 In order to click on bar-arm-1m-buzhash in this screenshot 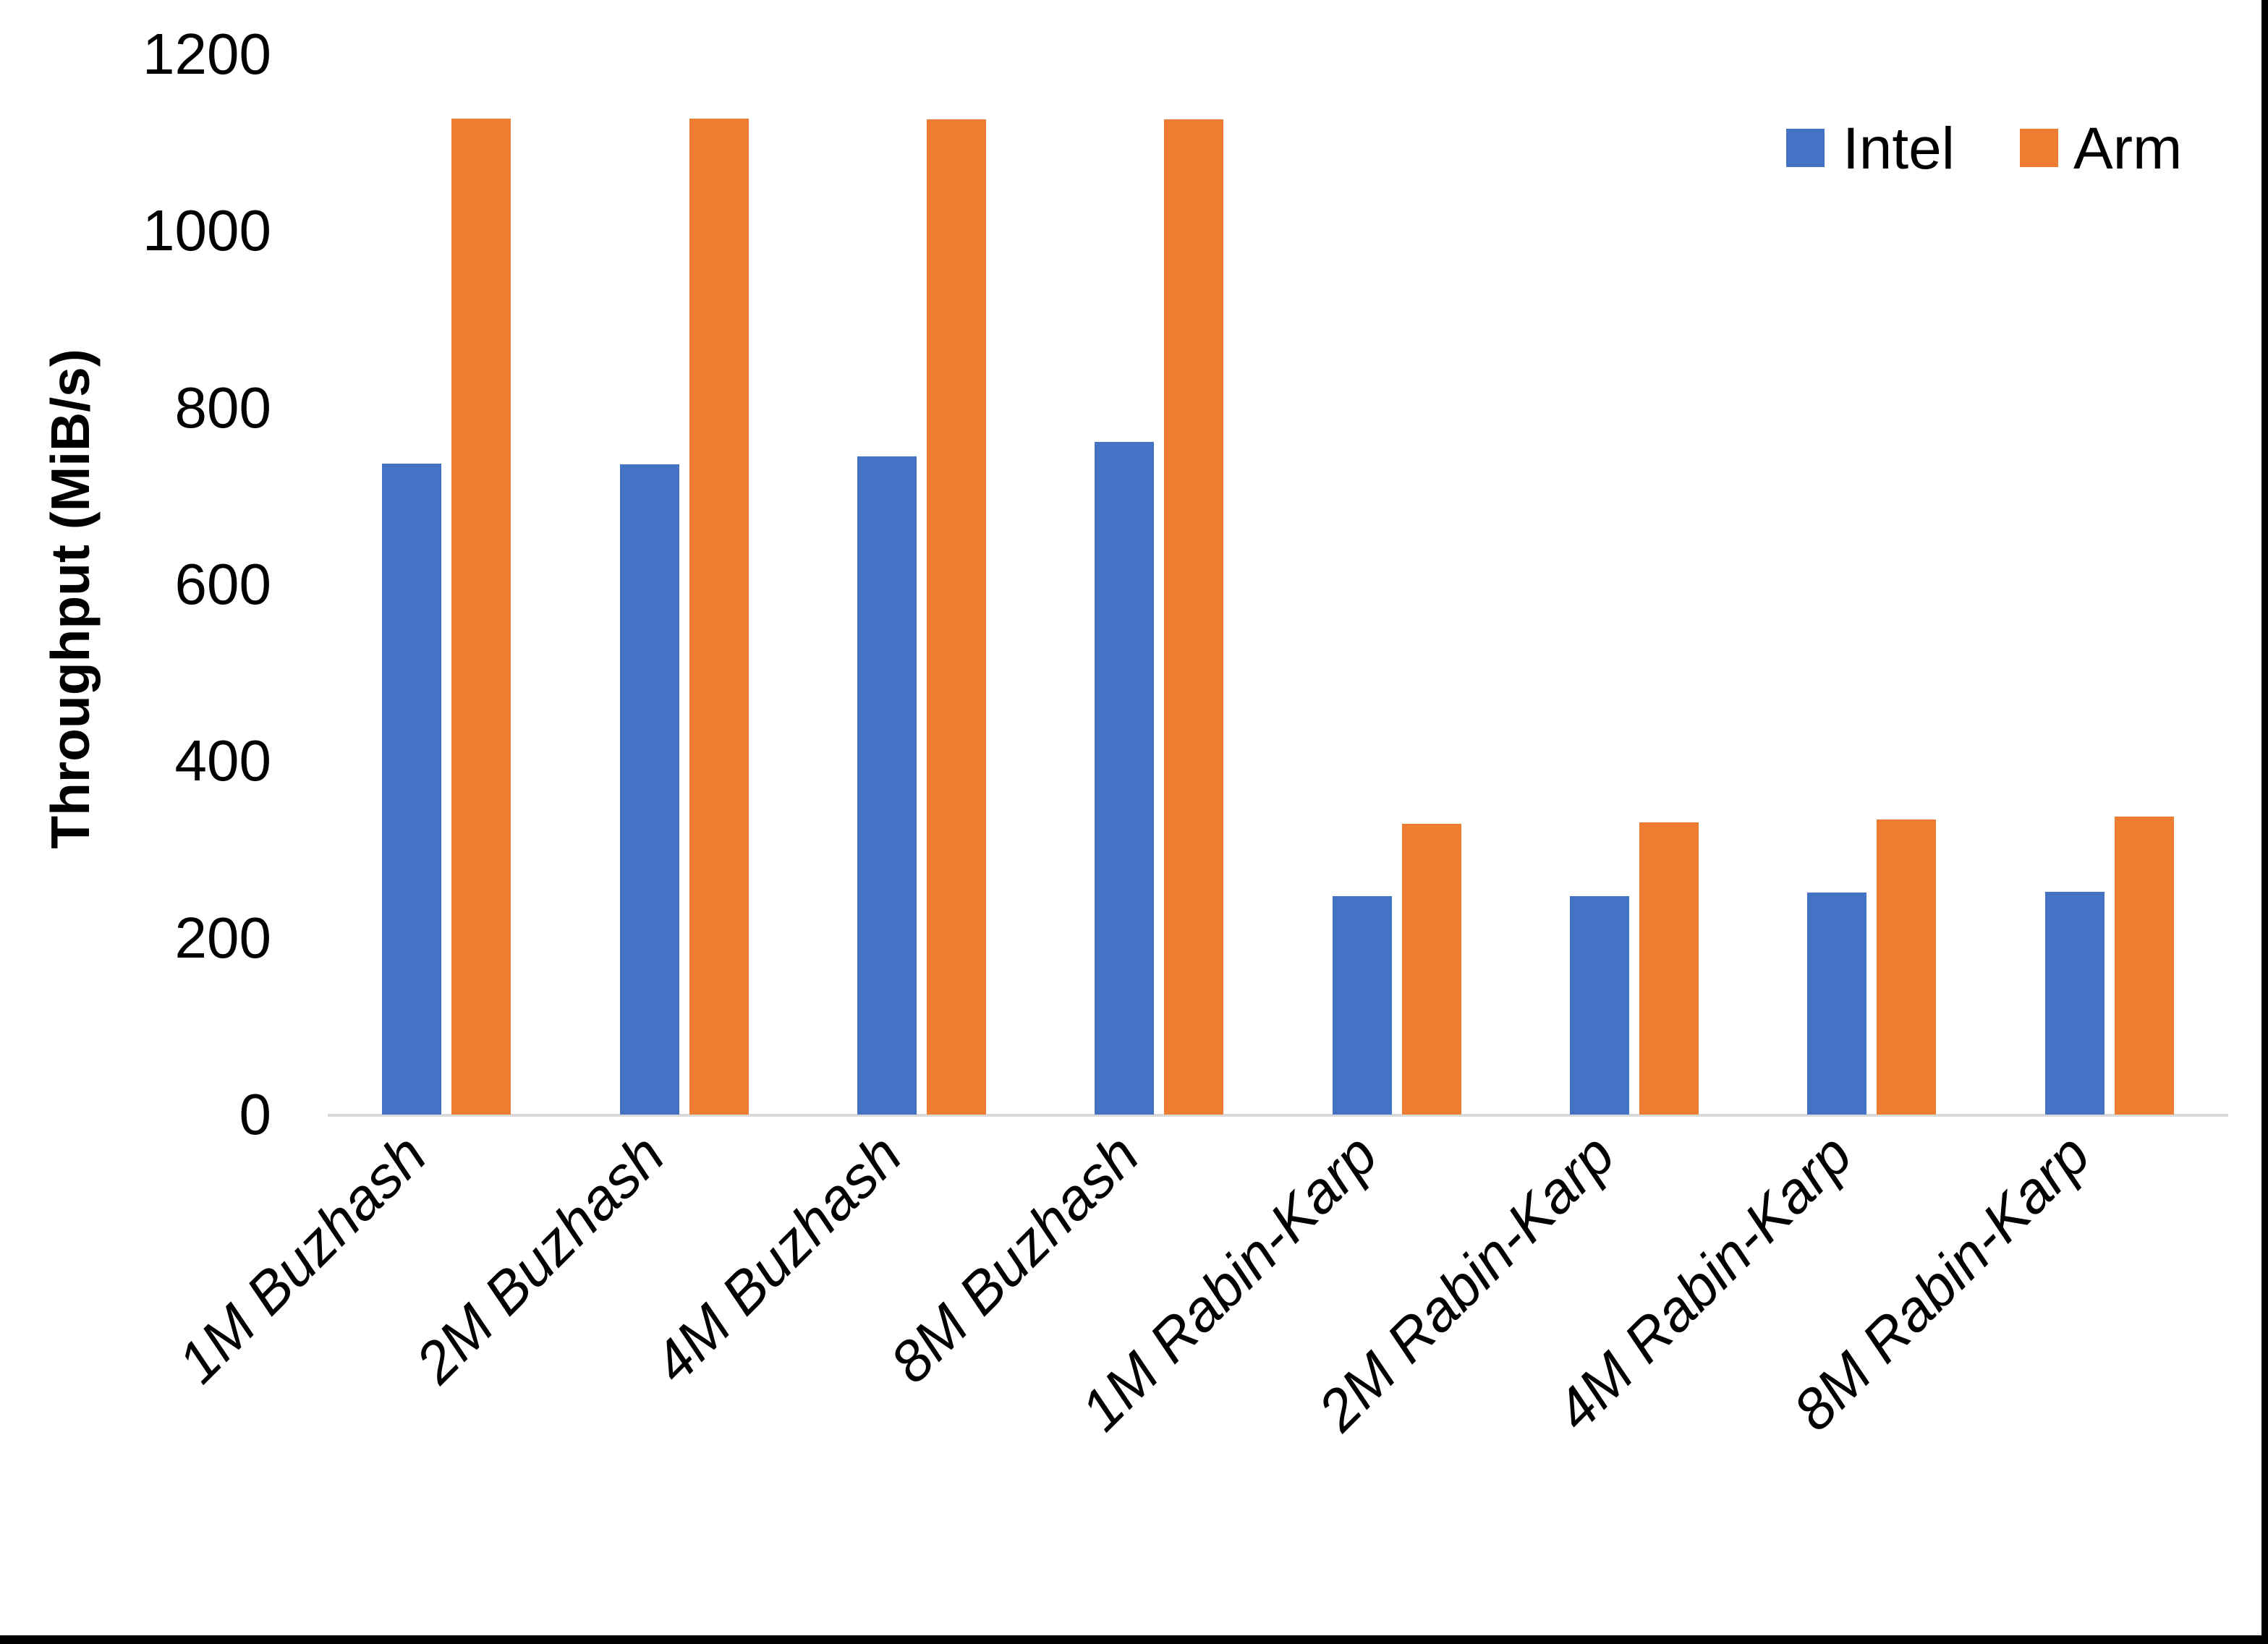, I will do `click(481, 617)`.